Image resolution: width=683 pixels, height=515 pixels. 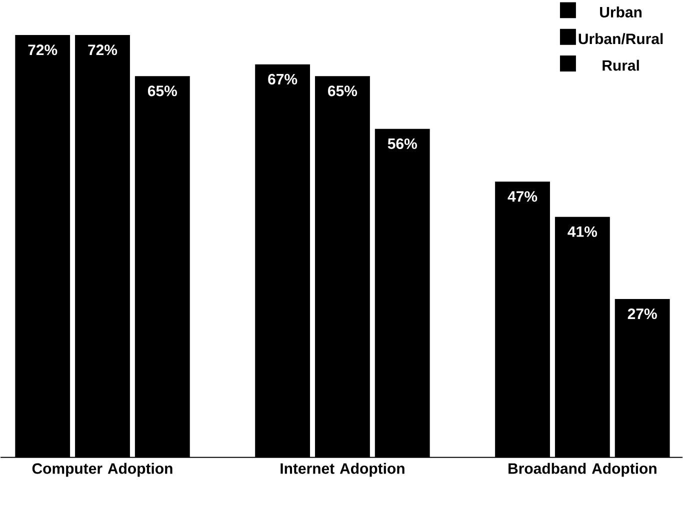 I want to click on x-tick-label: Internet Adoption, so click(x=342, y=469).